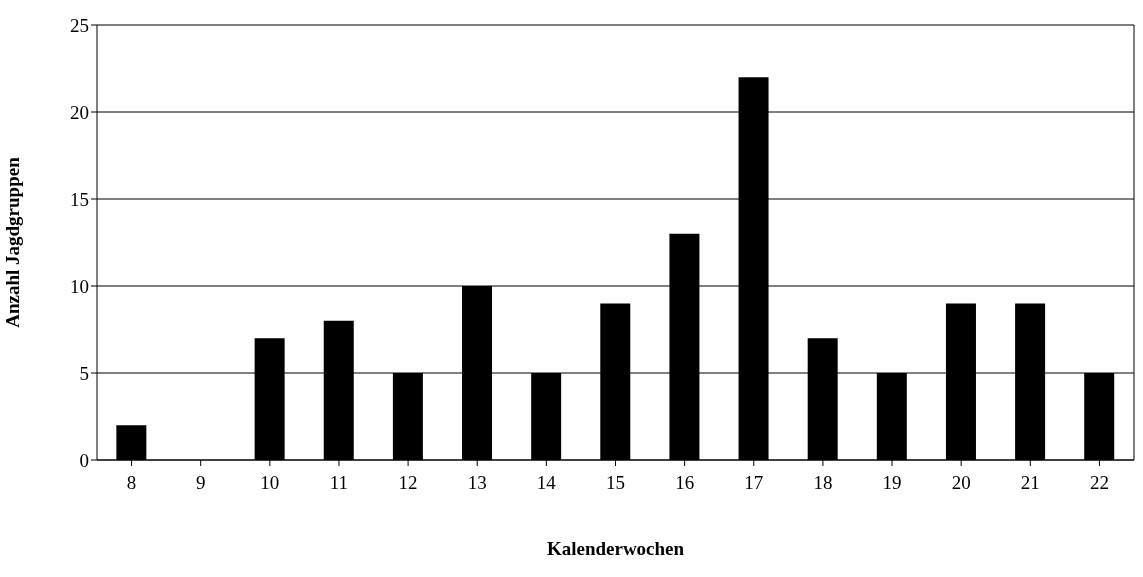  Describe the element at coordinates (131, 483) in the screenshot. I see `x-tick-label: 8` at that location.